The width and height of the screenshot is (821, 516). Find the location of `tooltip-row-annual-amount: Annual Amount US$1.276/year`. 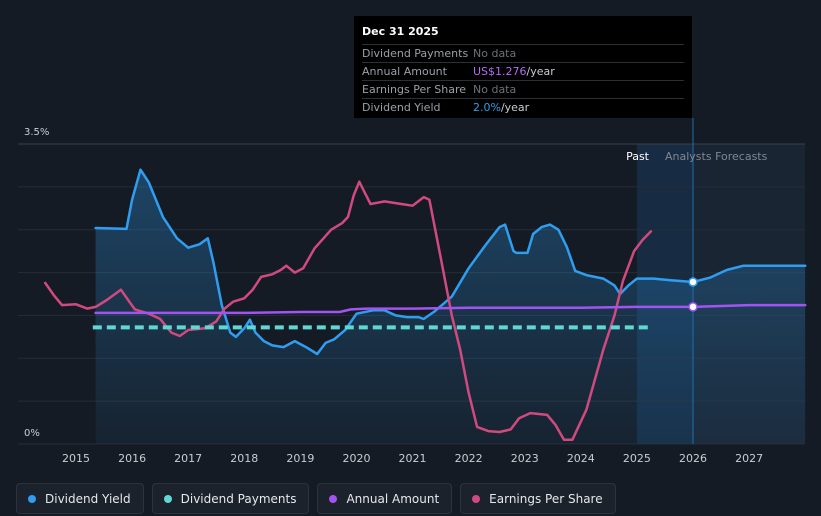

tooltip-row-annual-amount: Annual Amount US$1.276/year is located at coordinates (523, 71).